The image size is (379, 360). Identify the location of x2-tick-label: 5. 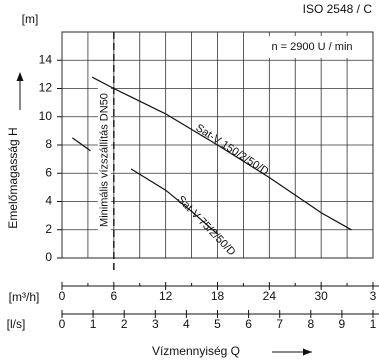
(217, 324).